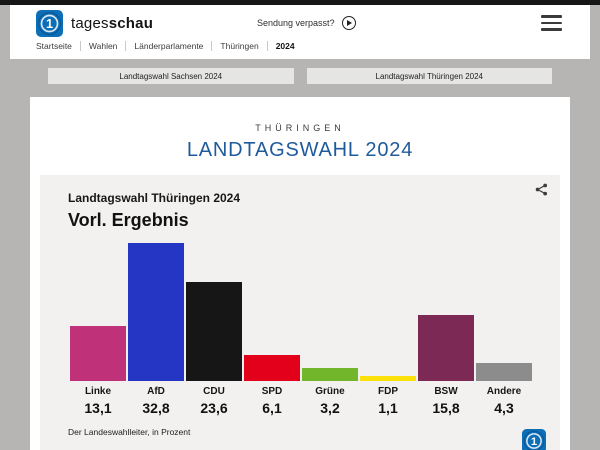  What do you see at coordinates (131, 23) in the screenshot?
I see `brand-text-bold: schau` at bounding box center [131, 23].